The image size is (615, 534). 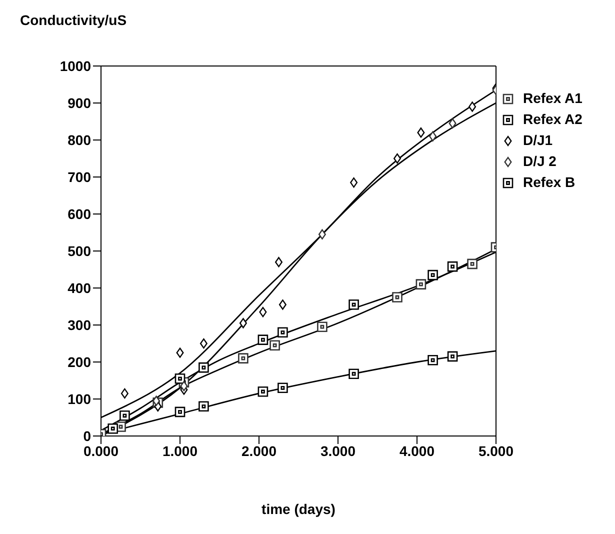 I want to click on x-tick-label: 1.000, so click(x=180, y=450).